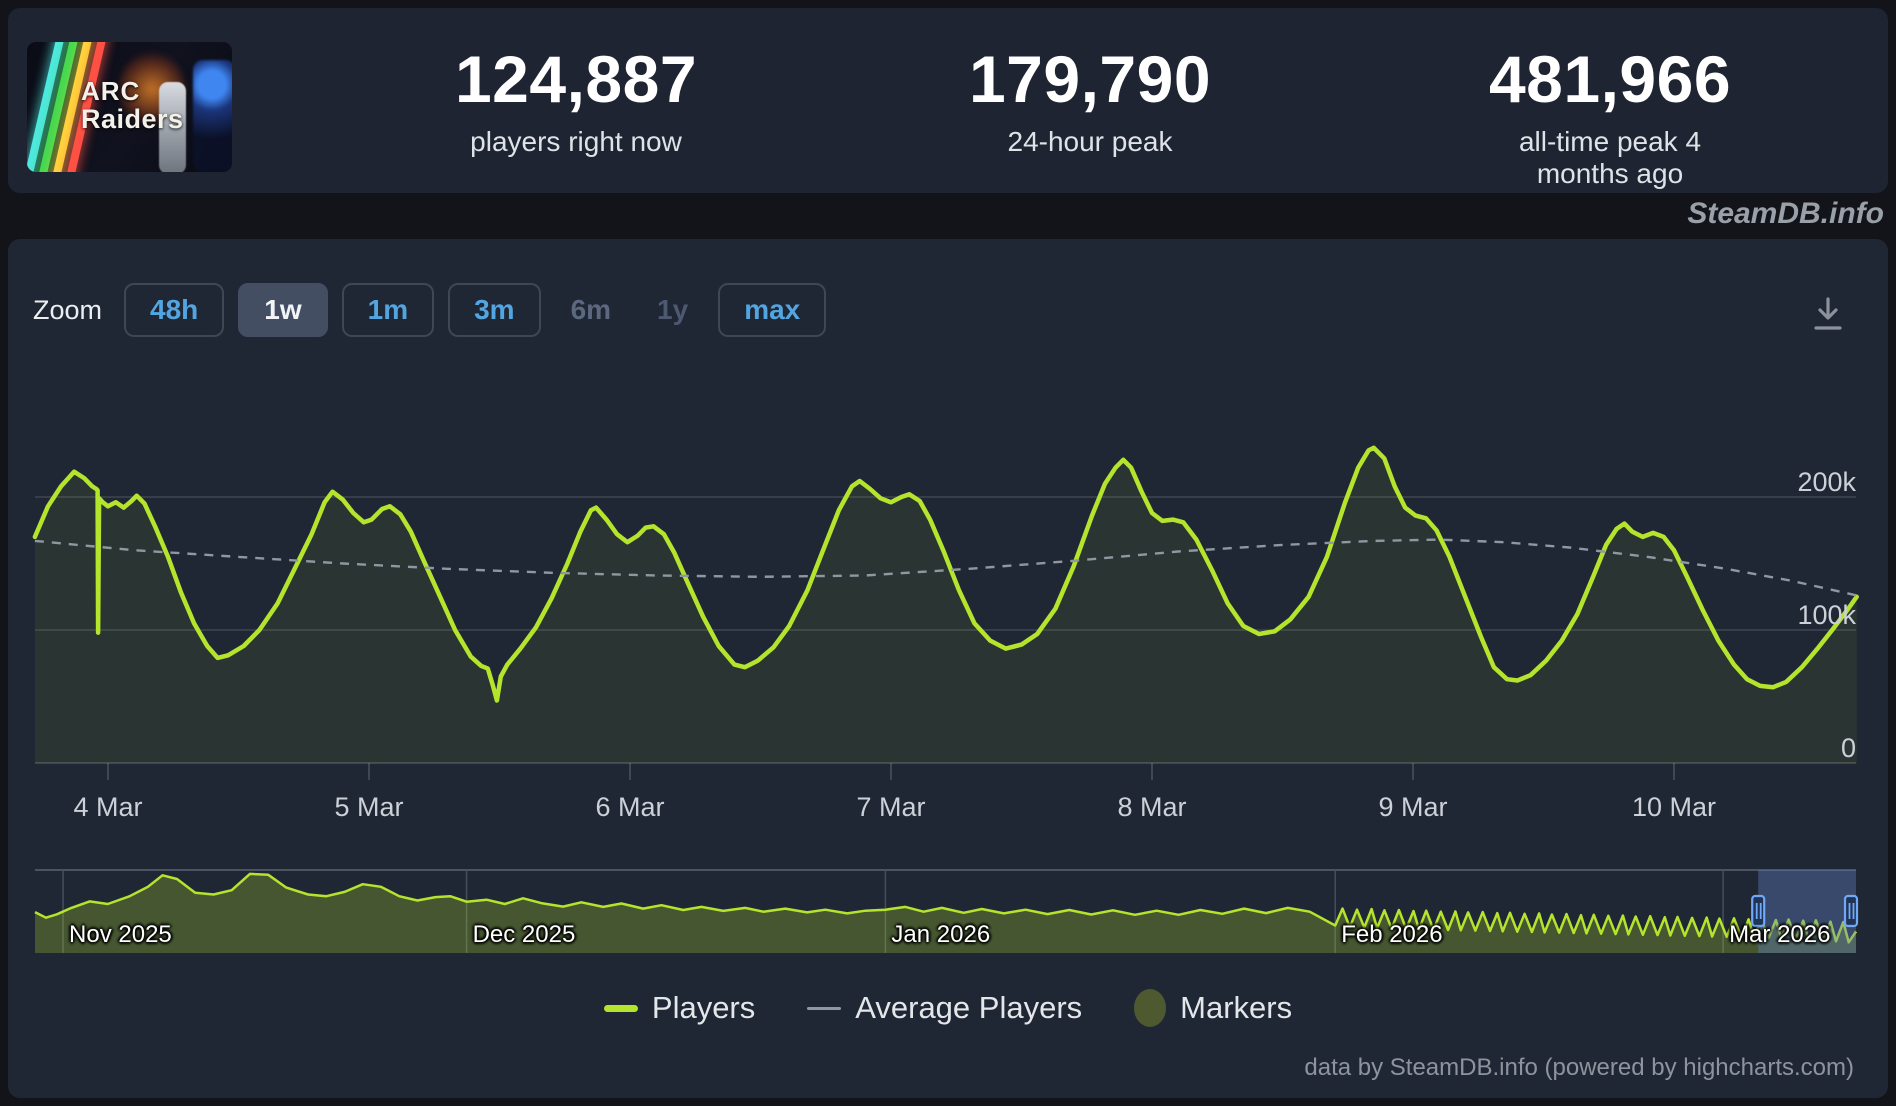 The image size is (1896, 1106). I want to click on legend-markers-label: Markers, so click(1236, 1007).